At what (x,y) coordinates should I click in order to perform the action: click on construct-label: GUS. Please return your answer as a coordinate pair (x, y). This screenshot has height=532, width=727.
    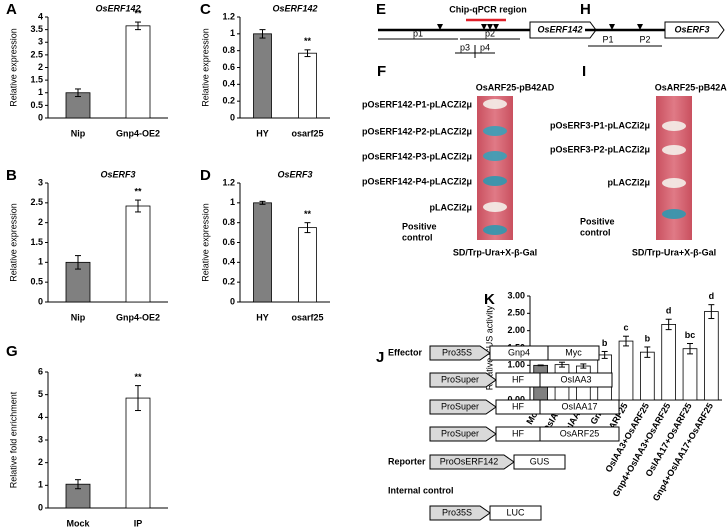
    Looking at the image, I should click on (540, 461).